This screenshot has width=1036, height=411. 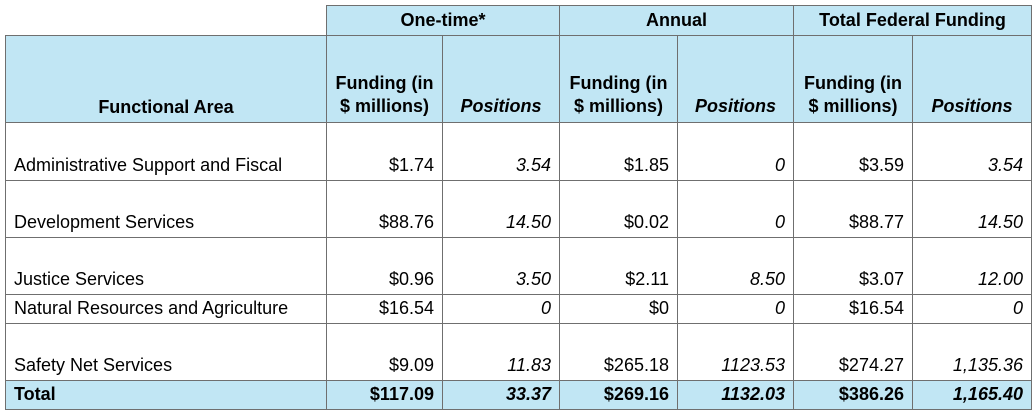 What do you see at coordinates (166, 209) in the screenshot?
I see `functional-area-cell: Development Services` at bounding box center [166, 209].